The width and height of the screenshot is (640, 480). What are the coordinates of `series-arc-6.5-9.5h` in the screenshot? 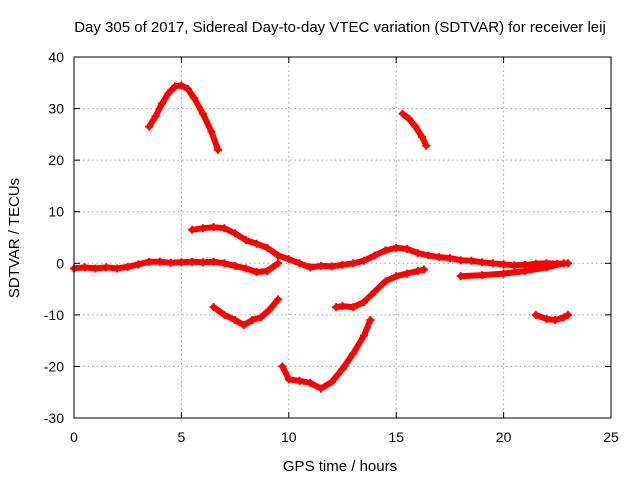 It's located at (246, 312).